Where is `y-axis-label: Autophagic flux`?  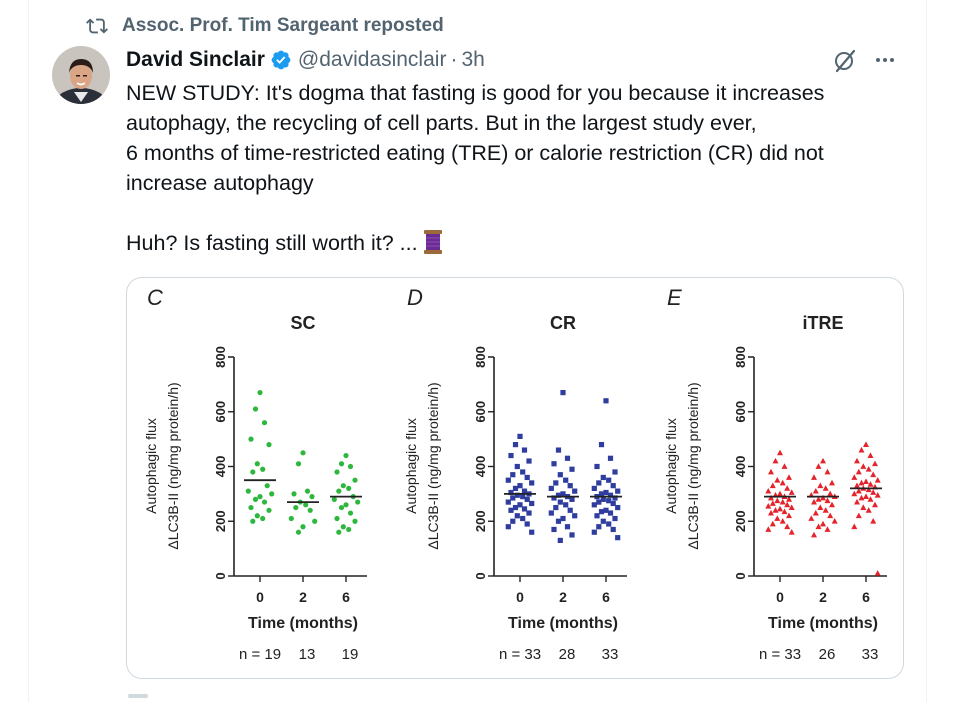 y-axis-label: Autophagic flux is located at coordinates (151, 466).